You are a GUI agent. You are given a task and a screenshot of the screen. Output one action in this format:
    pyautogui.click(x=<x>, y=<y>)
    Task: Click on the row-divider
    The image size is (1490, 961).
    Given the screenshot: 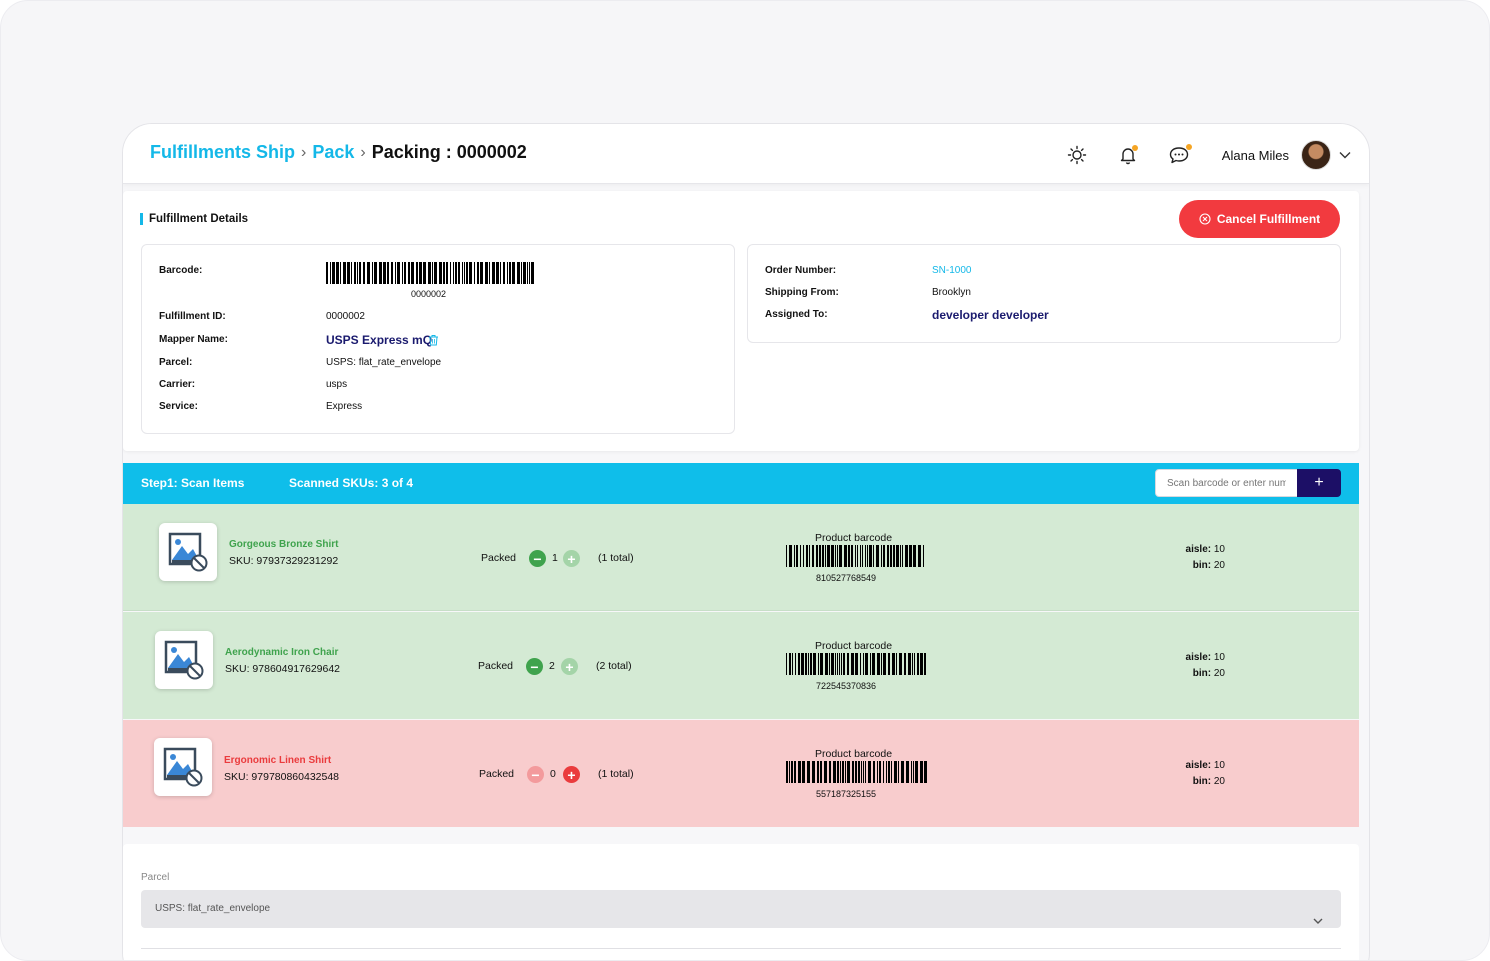 What is the action you would take?
    pyautogui.click(x=741, y=610)
    